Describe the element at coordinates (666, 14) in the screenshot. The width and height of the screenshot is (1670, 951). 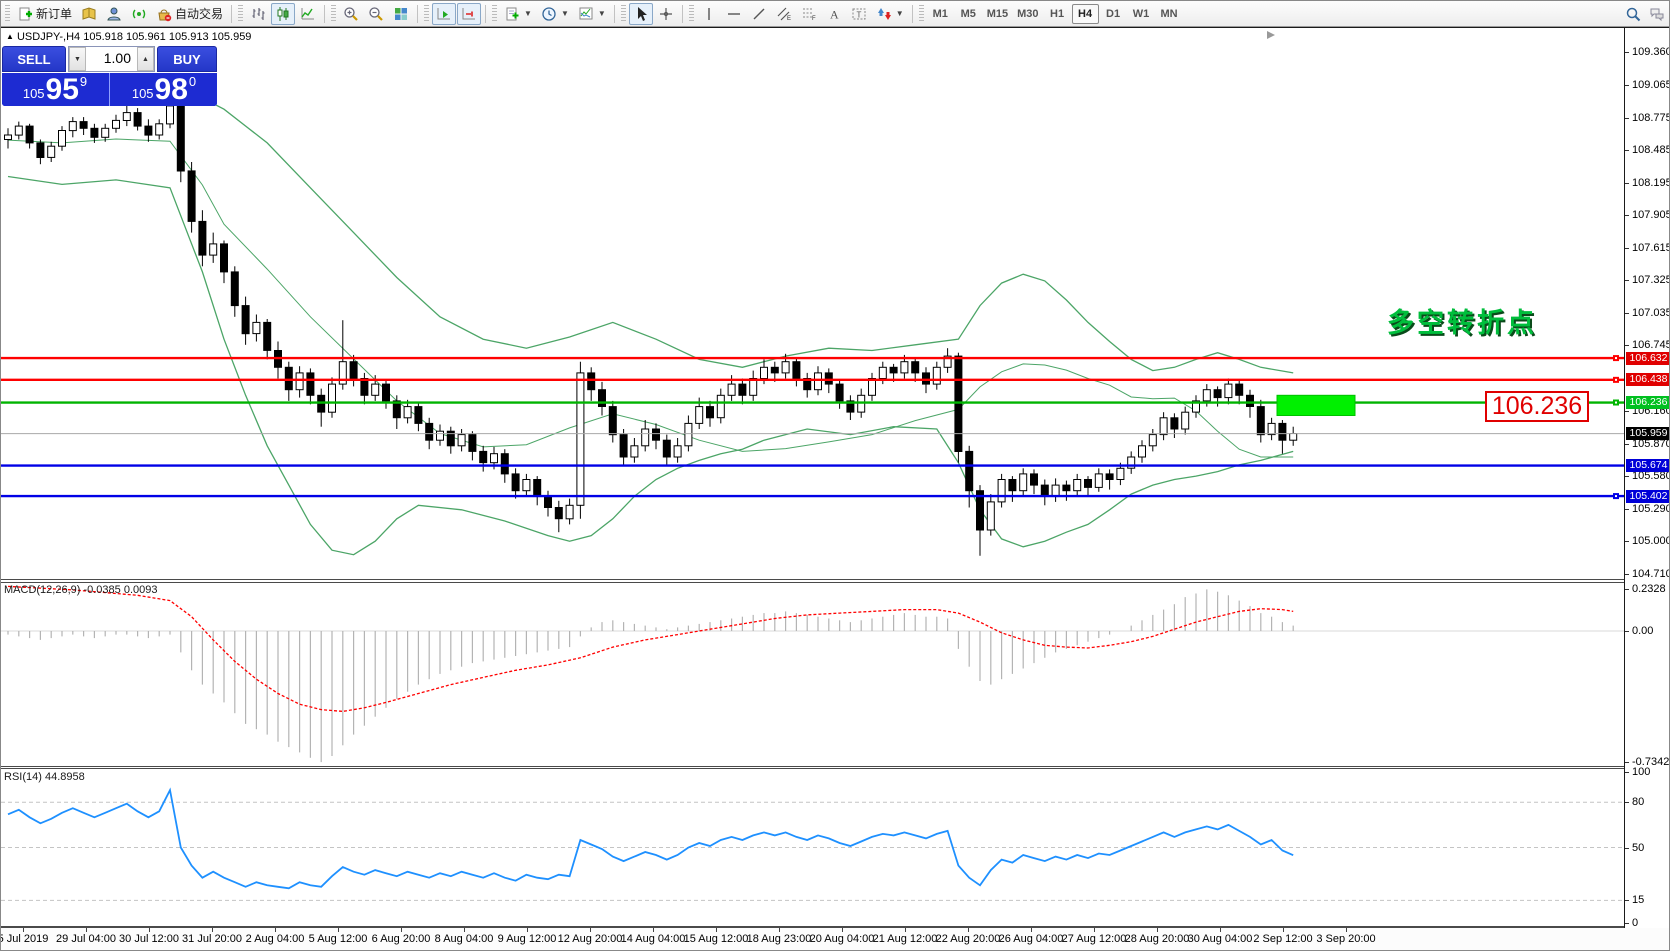
I see `crosshair-button` at that location.